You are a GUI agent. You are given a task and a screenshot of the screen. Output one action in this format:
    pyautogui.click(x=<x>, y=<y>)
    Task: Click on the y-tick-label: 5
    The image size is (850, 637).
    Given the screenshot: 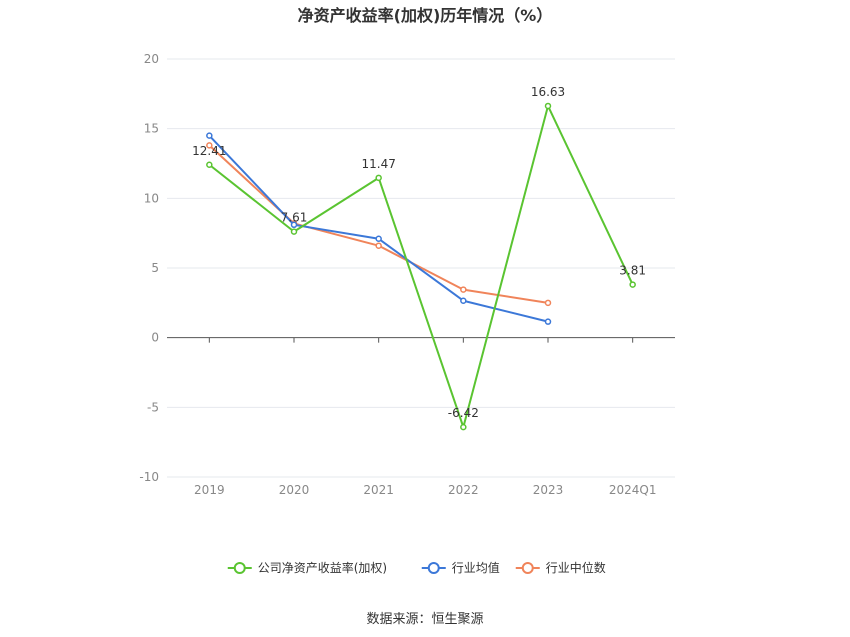 What is the action you would take?
    pyautogui.click(x=155, y=268)
    